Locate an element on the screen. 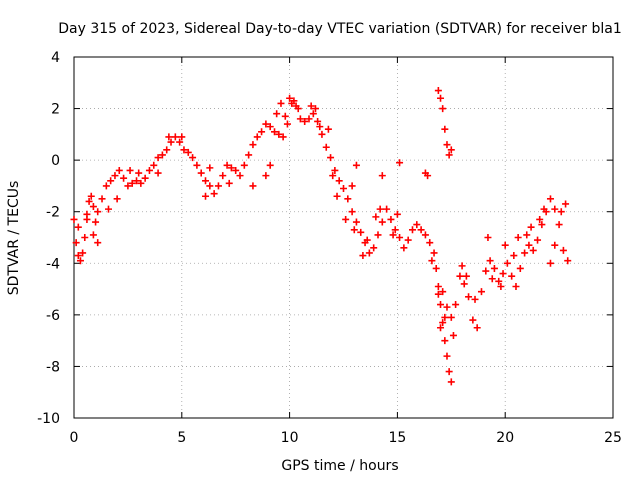 Image resolution: width=640 pixels, height=480 pixels. y-tick-label: -10 is located at coordinates (48, 419).